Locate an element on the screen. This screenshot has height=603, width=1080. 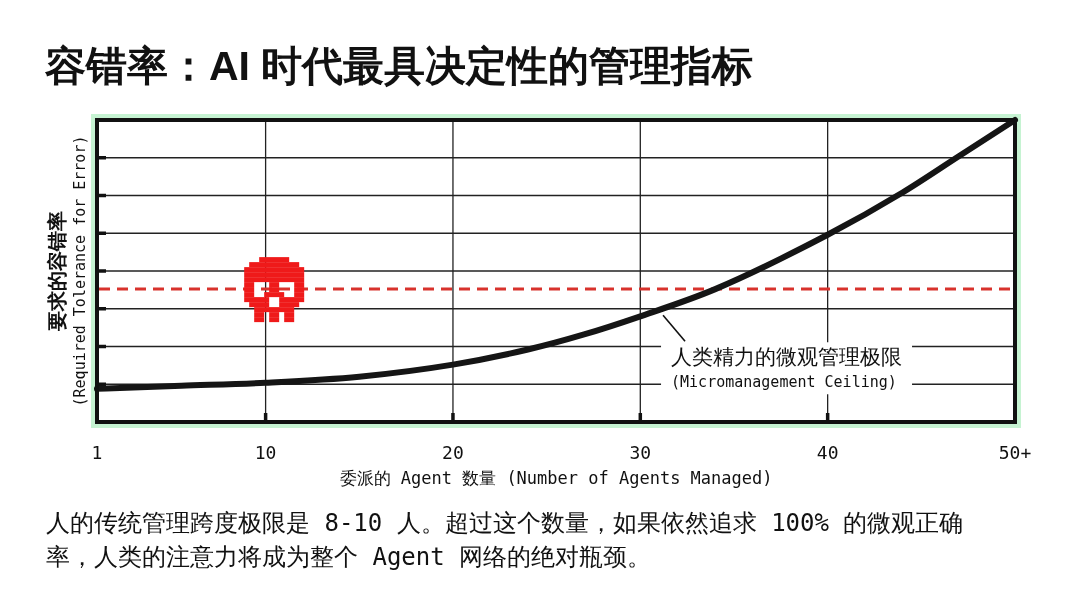
y-axis-label: (Required Tolerance for Error) is located at coordinates (80, 271).